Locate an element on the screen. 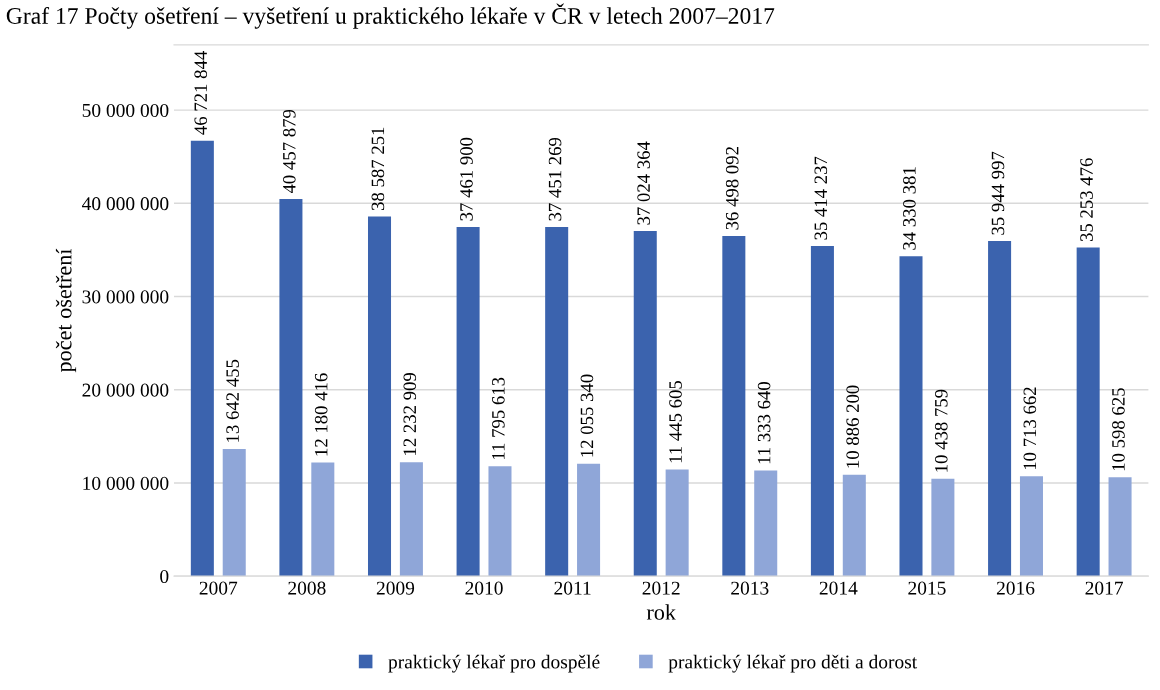 This screenshot has height=690, width=1160. data-label: 12 180 416 is located at coordinates (321, 414).